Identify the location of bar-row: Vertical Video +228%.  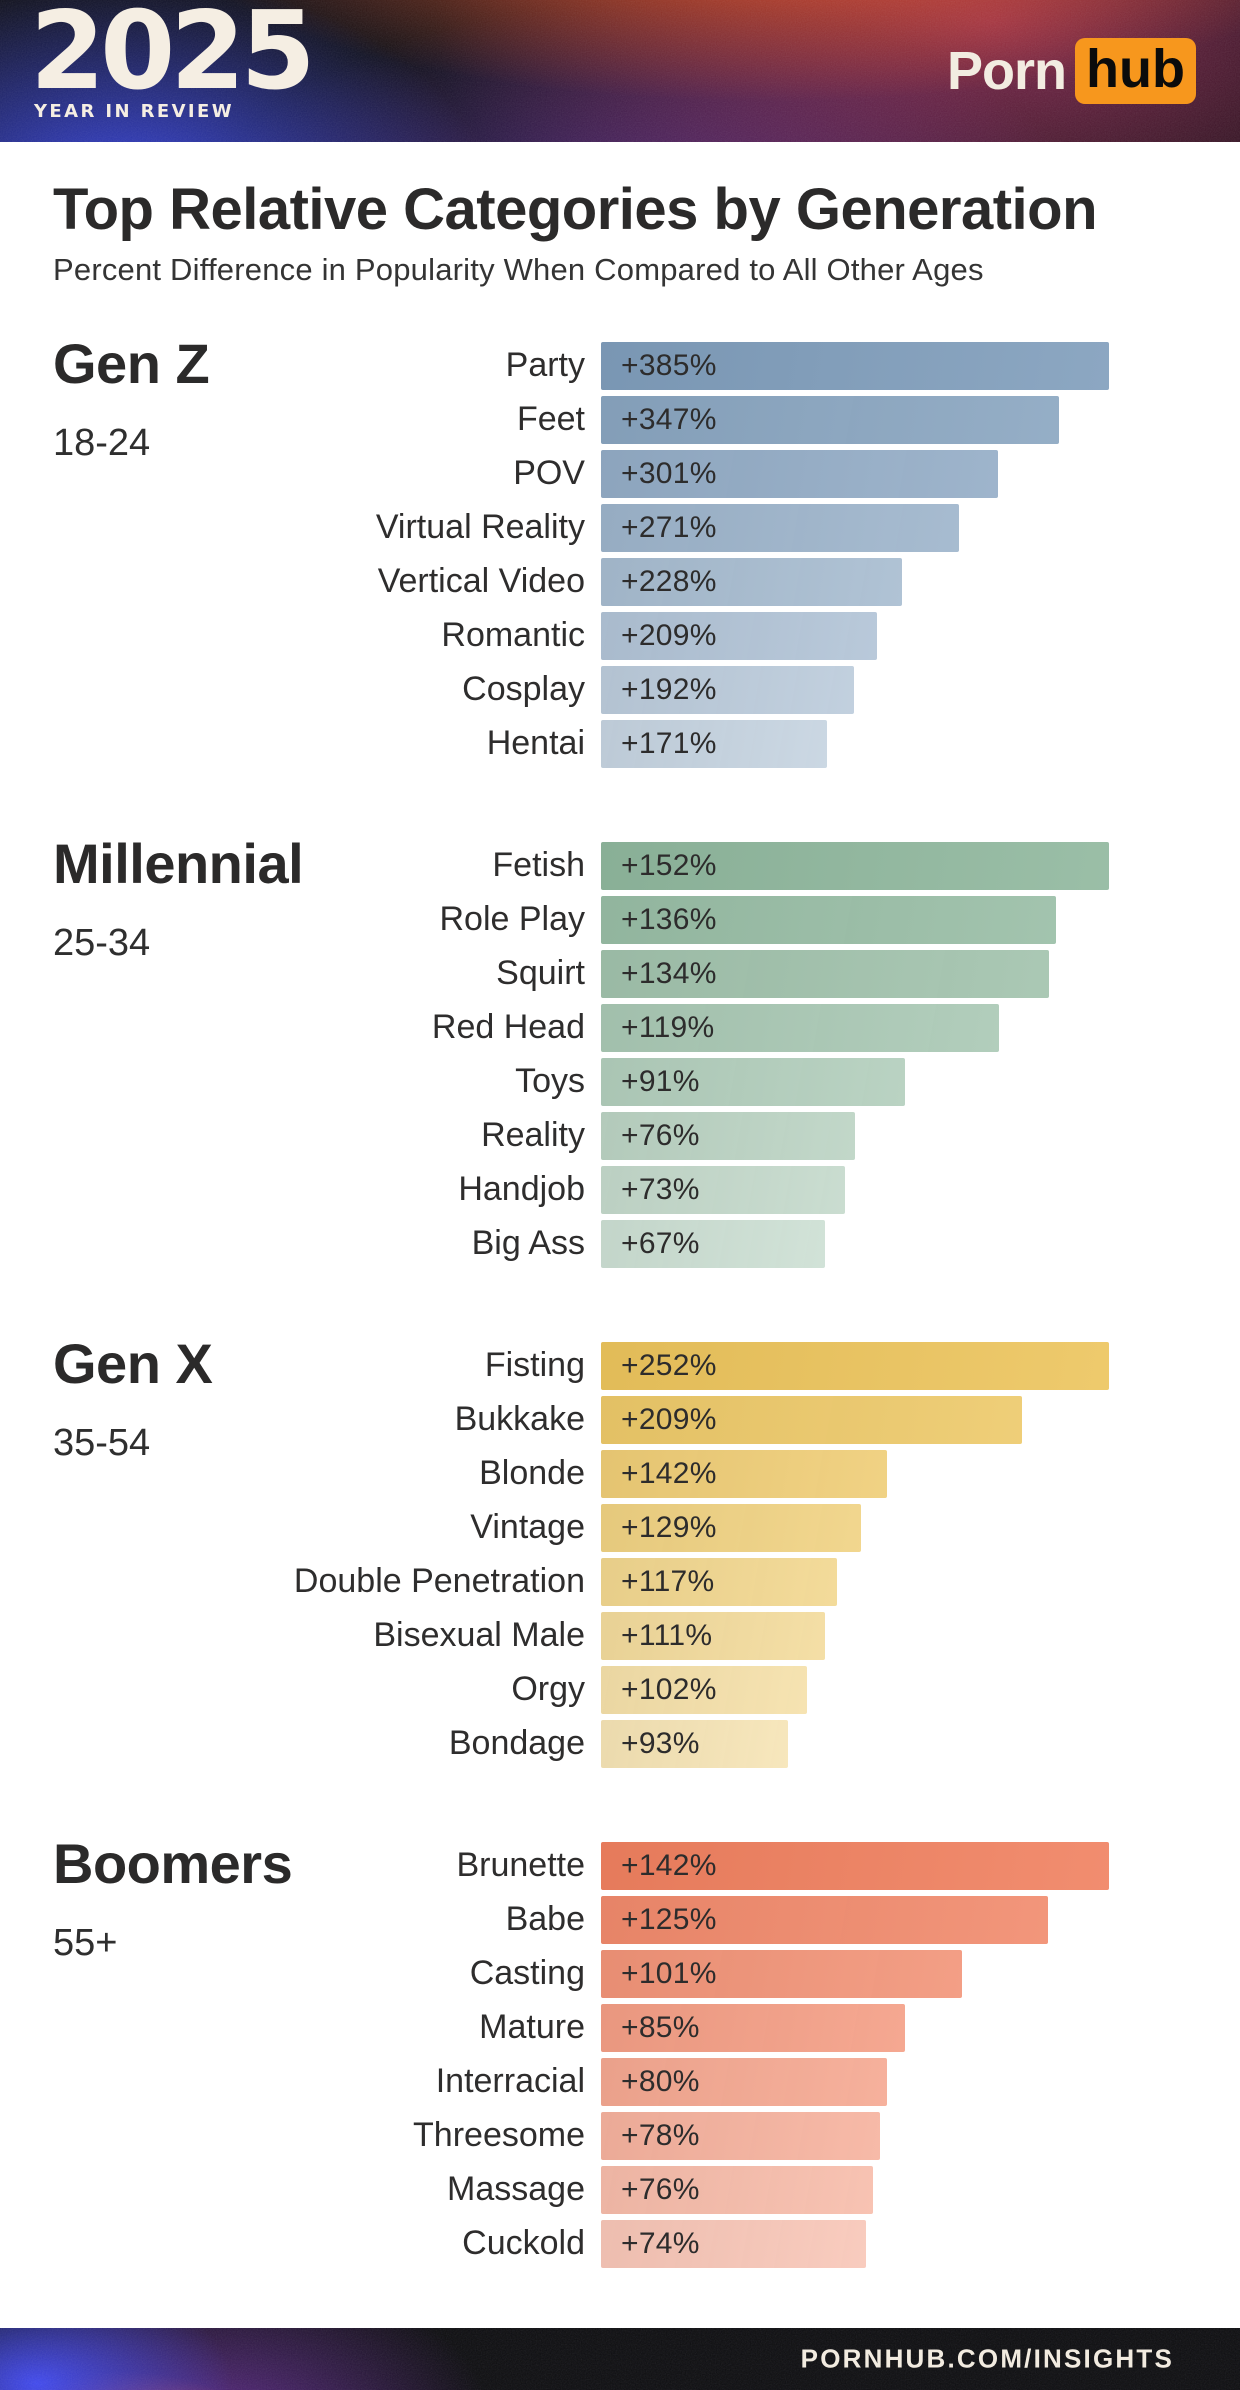
(621, 581).